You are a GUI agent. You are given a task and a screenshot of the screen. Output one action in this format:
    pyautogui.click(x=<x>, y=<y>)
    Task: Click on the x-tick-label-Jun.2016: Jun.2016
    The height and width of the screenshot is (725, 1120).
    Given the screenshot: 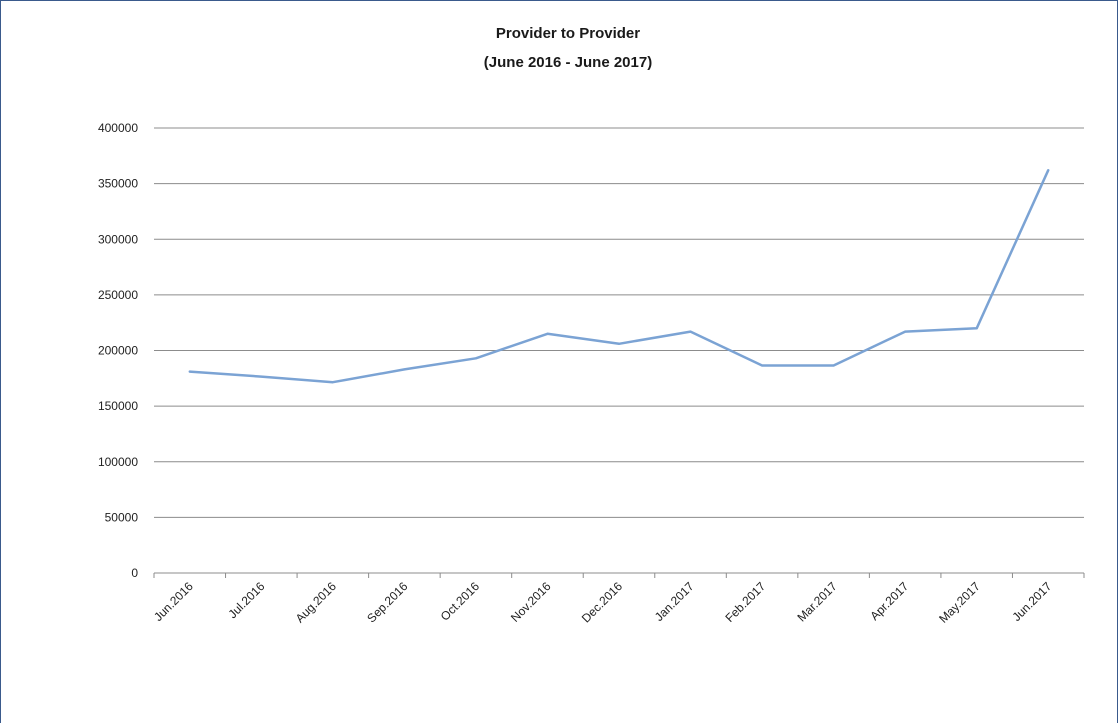 What is the action you would take?
    pyautogui.click(x=173, y=601)
    